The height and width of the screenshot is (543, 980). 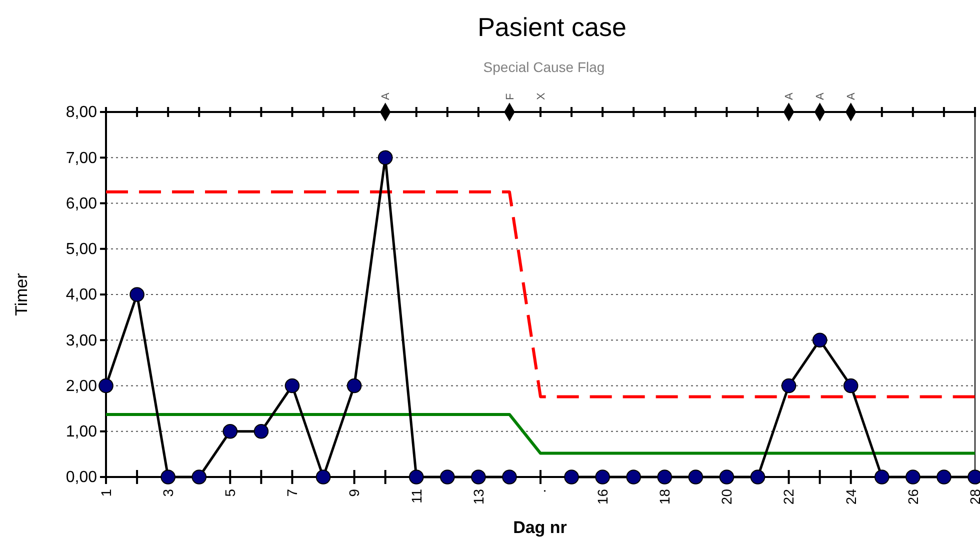 I want to click on y-tick-label: 6,00, so click(x=82, y=203).